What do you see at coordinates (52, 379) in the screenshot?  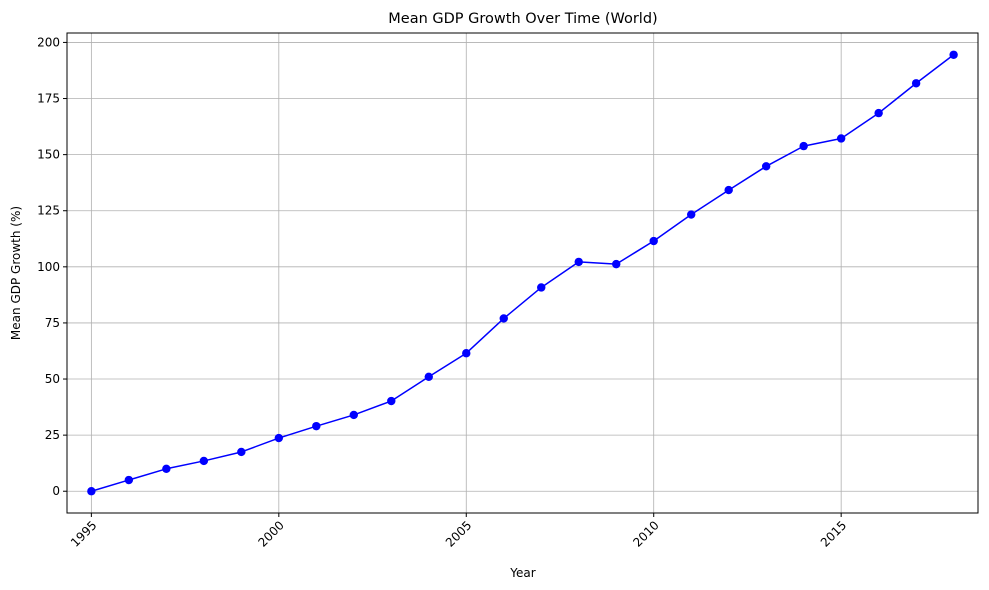 I see `y-tick-label: 50` at bounding box center [52, 379].